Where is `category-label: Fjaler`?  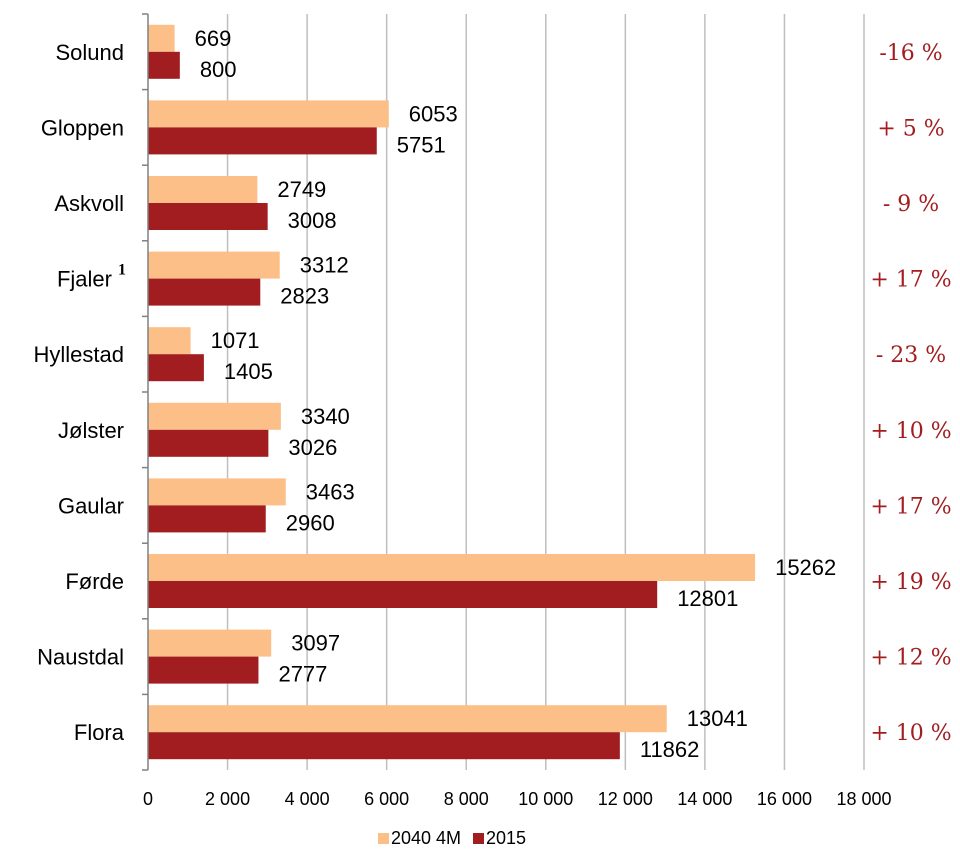
category-label: Fjaler is located at coordinates (84, 279).